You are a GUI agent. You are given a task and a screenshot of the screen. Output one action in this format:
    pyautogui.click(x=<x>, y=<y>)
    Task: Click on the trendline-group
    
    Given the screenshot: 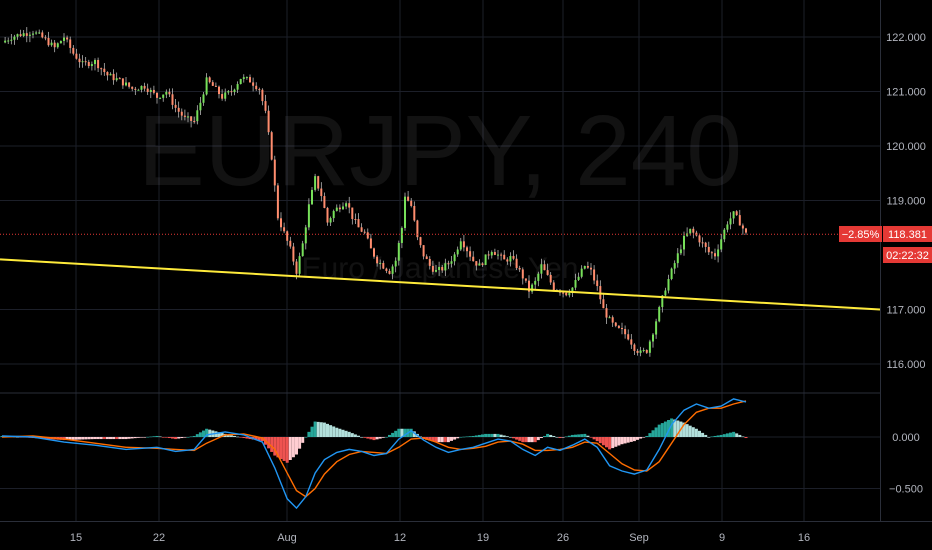 What is the action you would take?
    pyautogui.click(x=440, y=284)
    